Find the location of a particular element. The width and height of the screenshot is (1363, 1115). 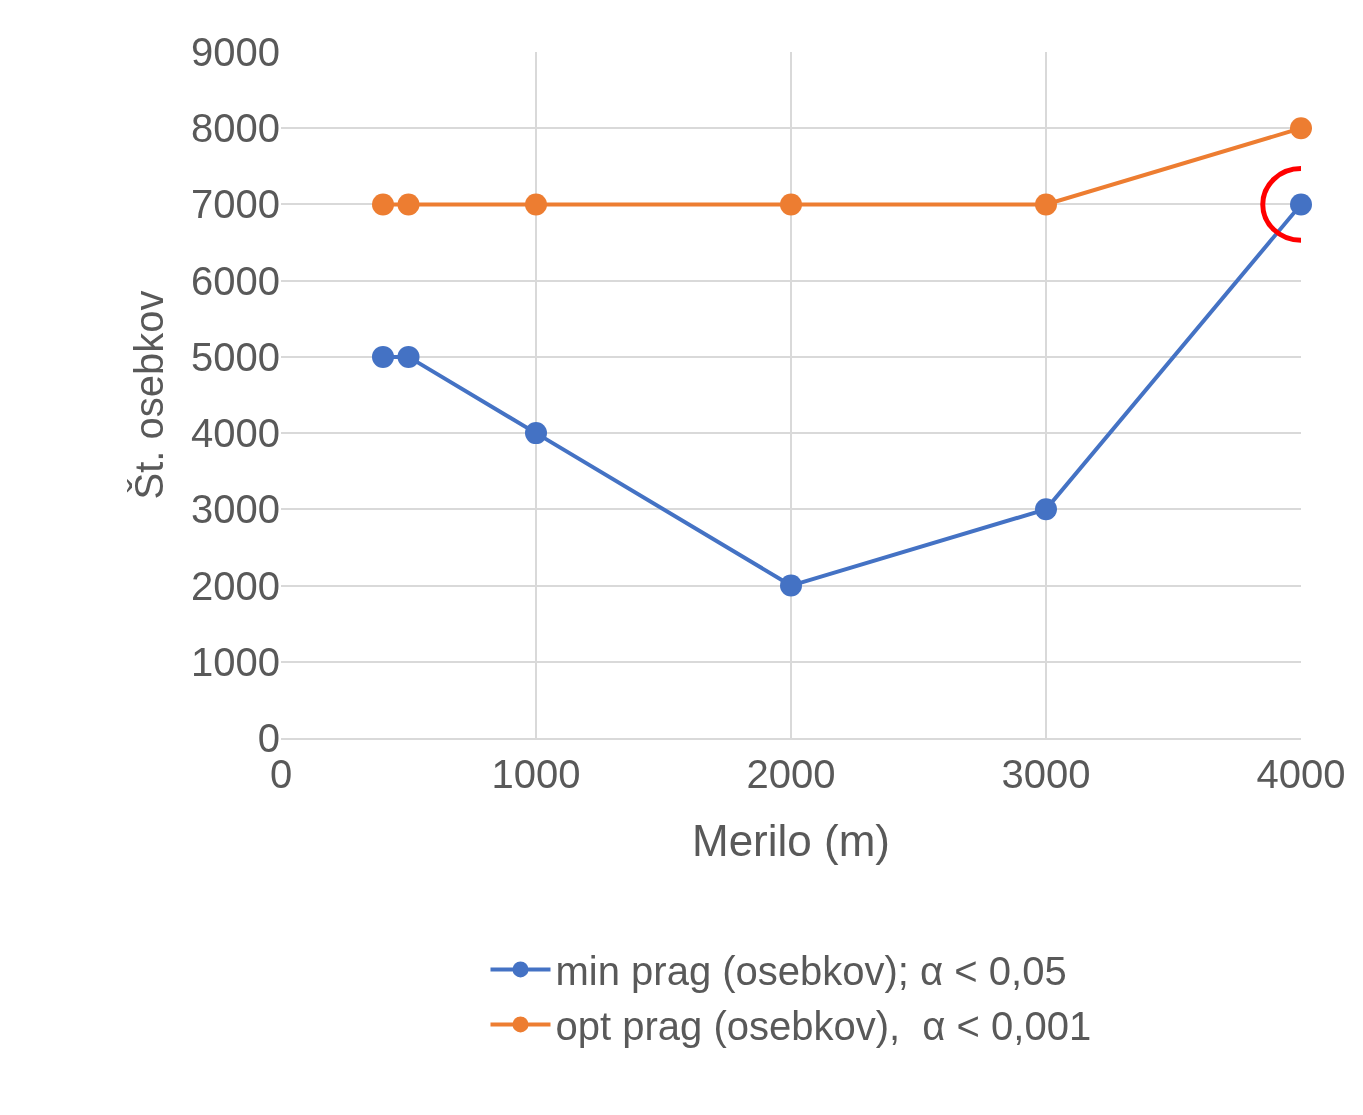

x-tick-label: 1000 is located at coordinates (536, 774).